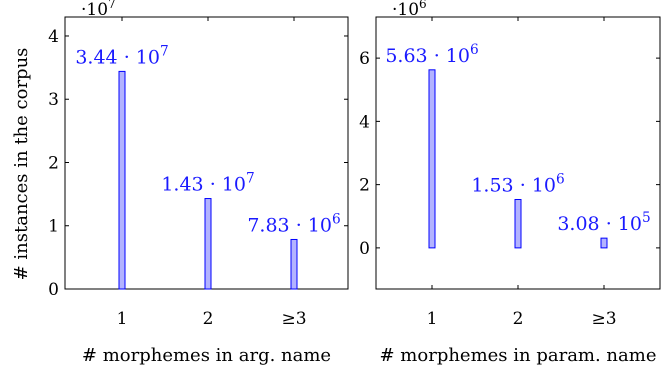 The height and width of the screenshot is (365, 667). What do you see at coordinates (364, 122) in the screenshot?
I see `chart-2-y-tick-label: 4` at bounding box center [364, 122].